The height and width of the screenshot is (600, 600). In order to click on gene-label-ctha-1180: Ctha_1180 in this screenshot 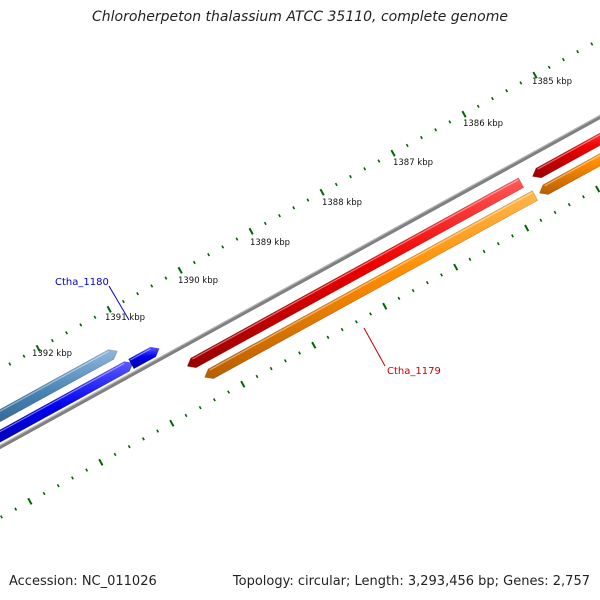, I will do `click(82, 282)`.